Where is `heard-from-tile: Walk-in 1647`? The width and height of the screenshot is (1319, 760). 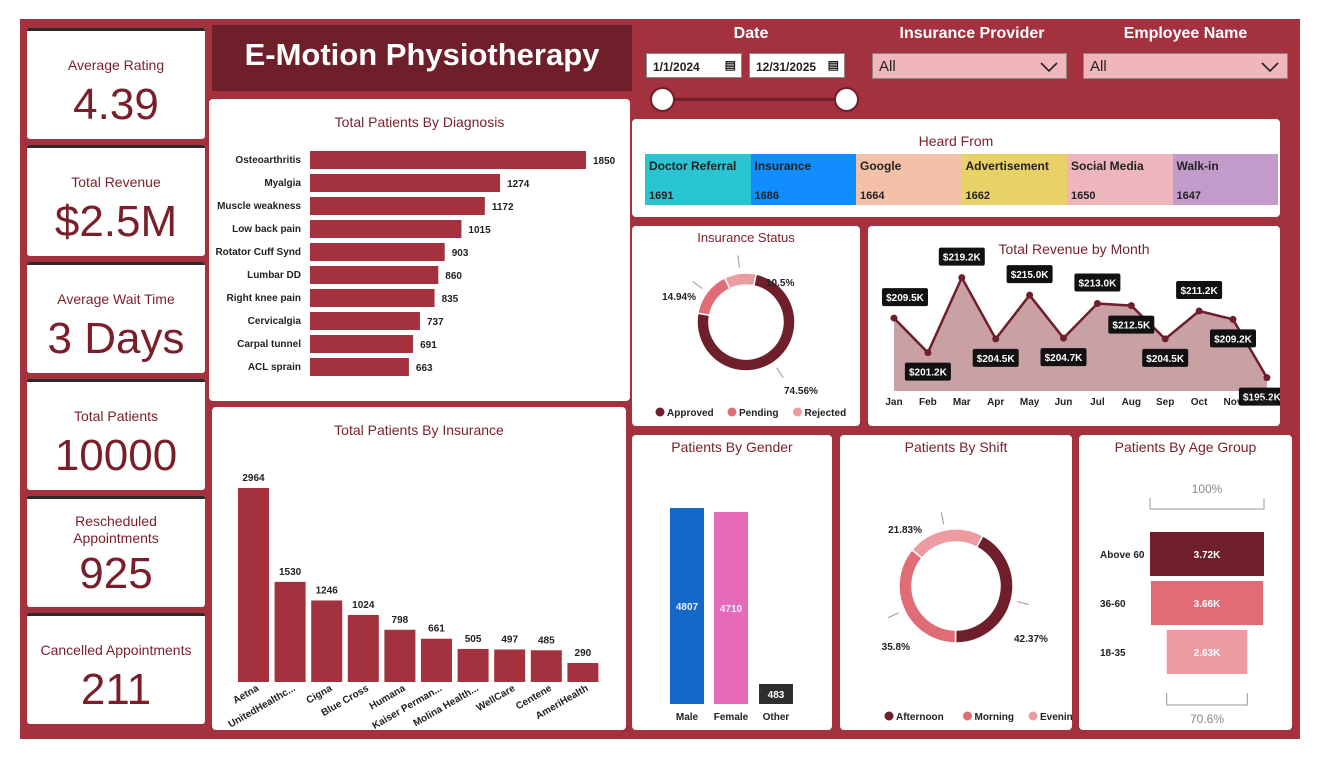
heard-from-tile: Walk-in 1647 is located at coordinates (1225, 179).